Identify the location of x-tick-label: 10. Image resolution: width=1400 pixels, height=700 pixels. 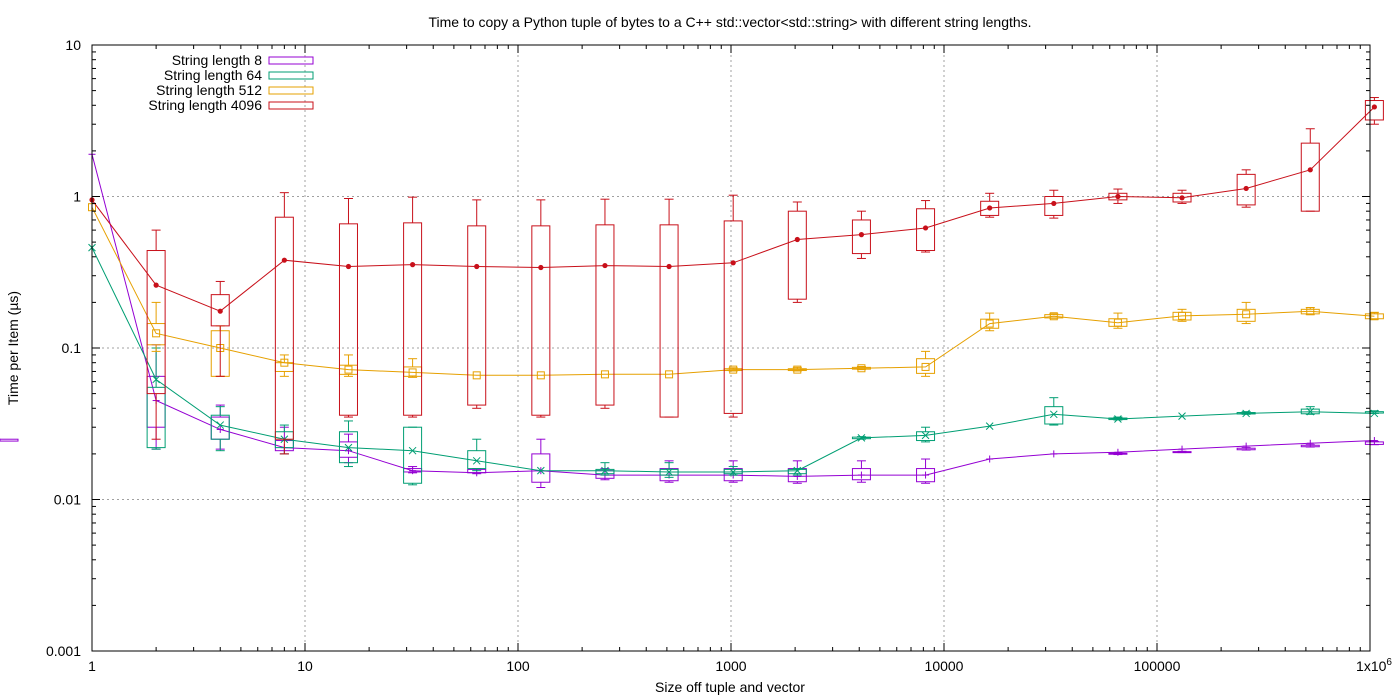
(305, 666).